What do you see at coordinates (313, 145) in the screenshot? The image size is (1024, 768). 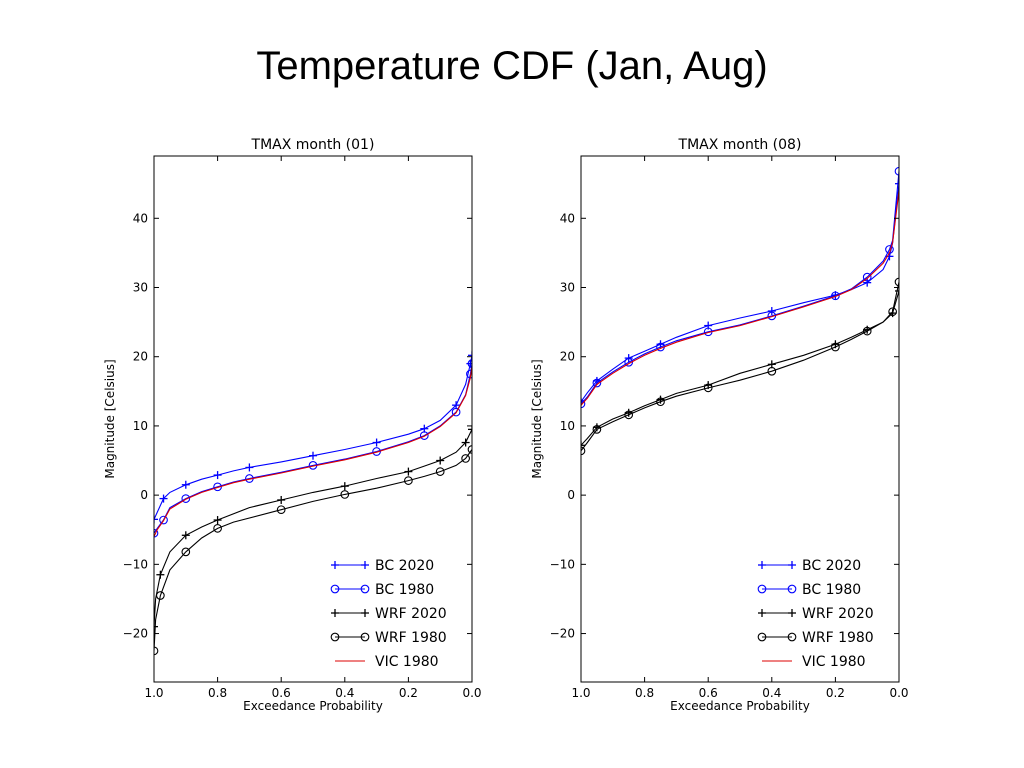 I see `chart-title: TMAX month (01)` at bounding box center [313, 145].